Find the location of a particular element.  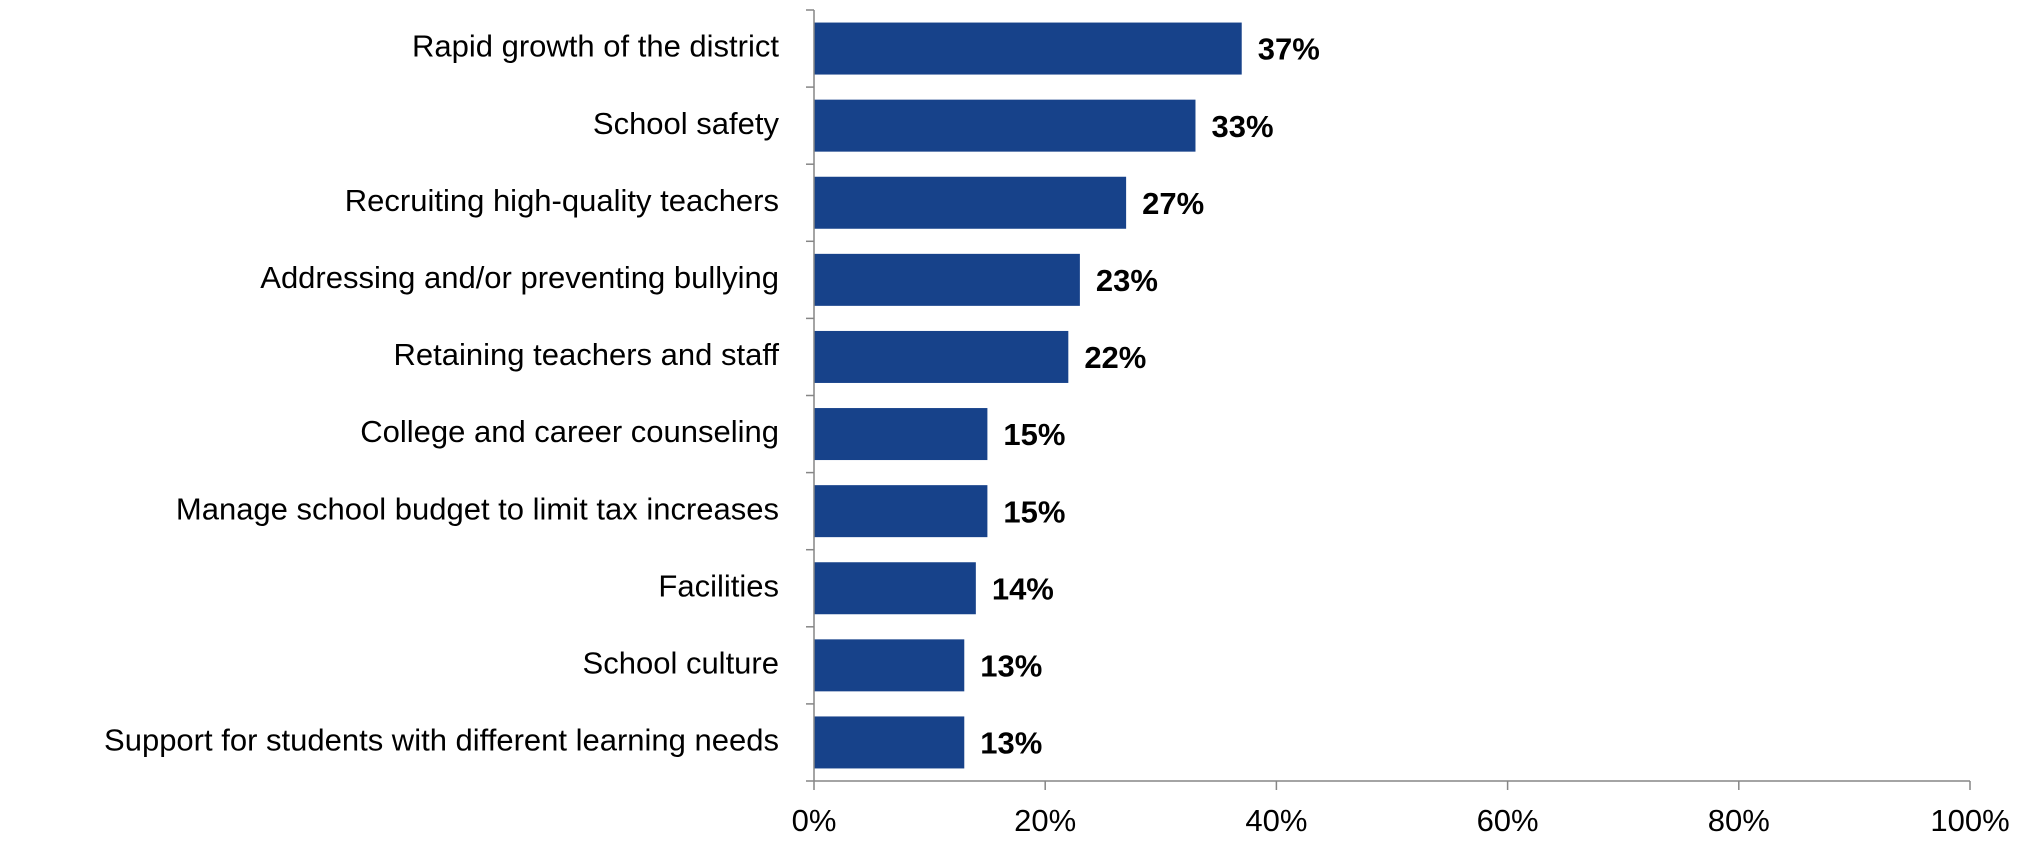

value-label: 37% is located at coordinates (1289, 49).